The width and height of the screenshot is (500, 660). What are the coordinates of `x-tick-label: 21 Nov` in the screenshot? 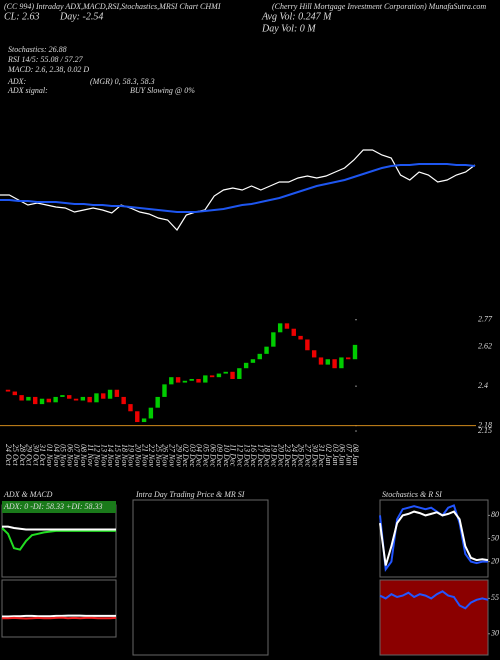 It's located at (144, 455).